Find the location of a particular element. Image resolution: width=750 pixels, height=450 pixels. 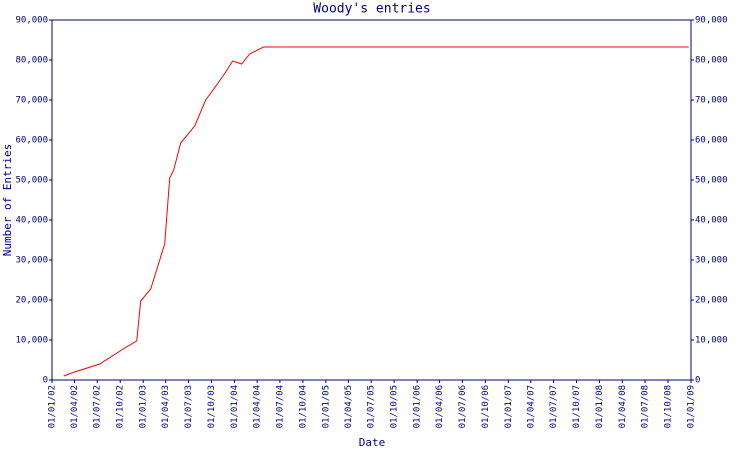

x-tick-label: 01/10/02 is located at coordinates (121, 406).